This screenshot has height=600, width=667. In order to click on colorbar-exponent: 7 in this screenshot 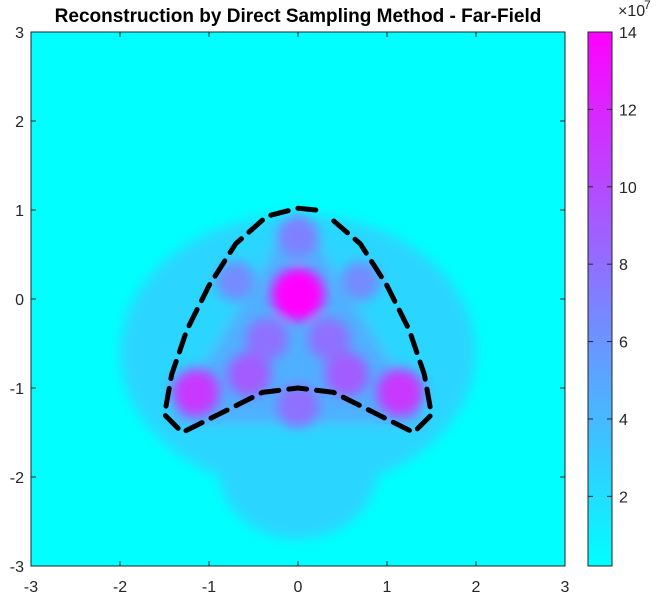, I will do `click(647, 6)`.